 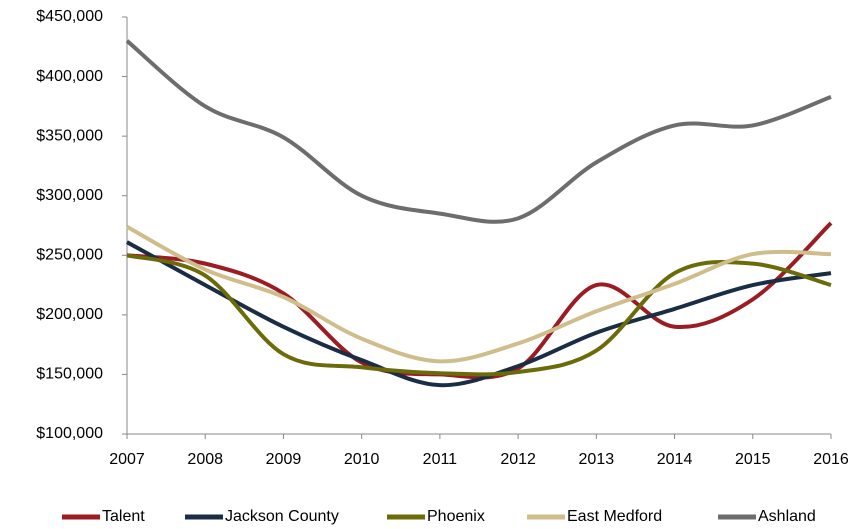 What do you see at coordinates (614, 516) in the screenshot?
I see `legend-label: East Medford` at bounding box center [614, 516].